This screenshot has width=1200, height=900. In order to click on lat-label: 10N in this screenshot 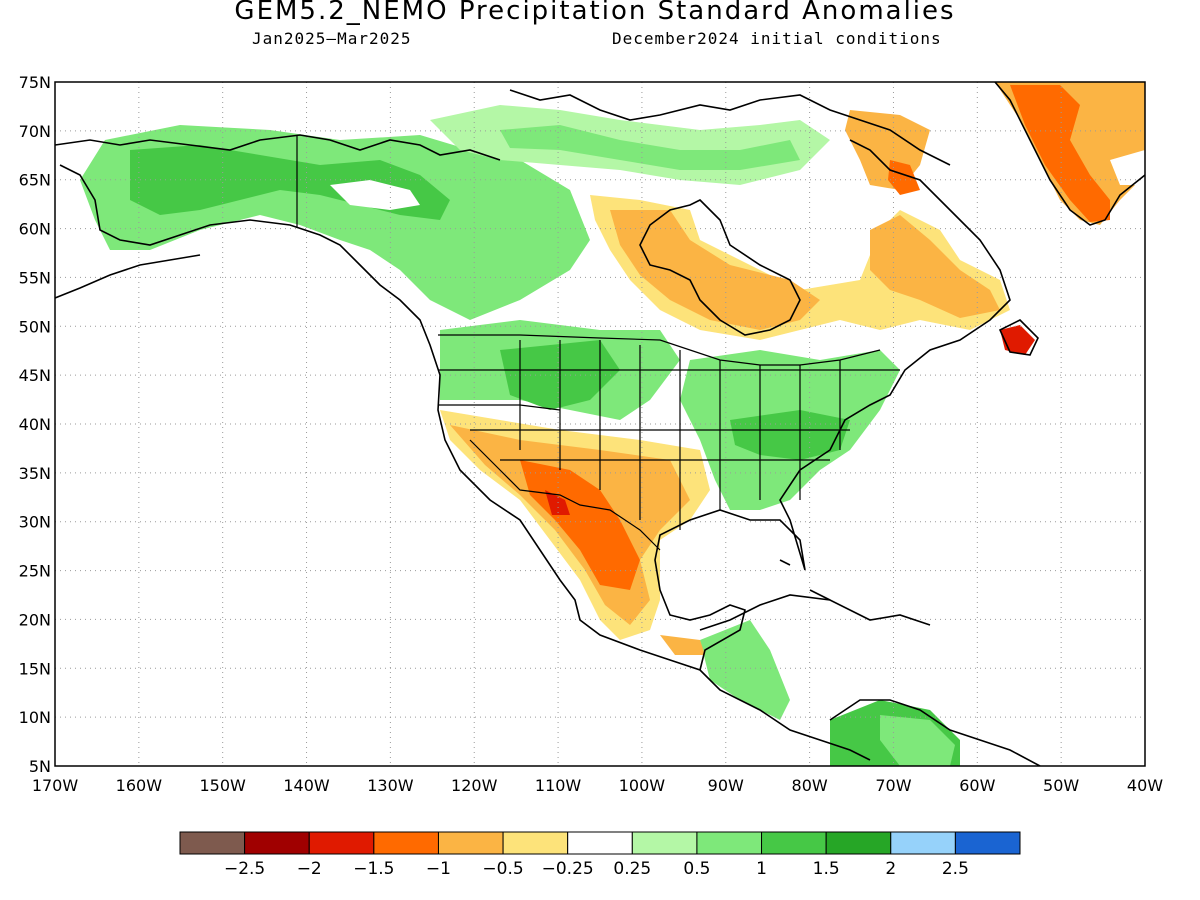, I will do `click(35, 717)`.